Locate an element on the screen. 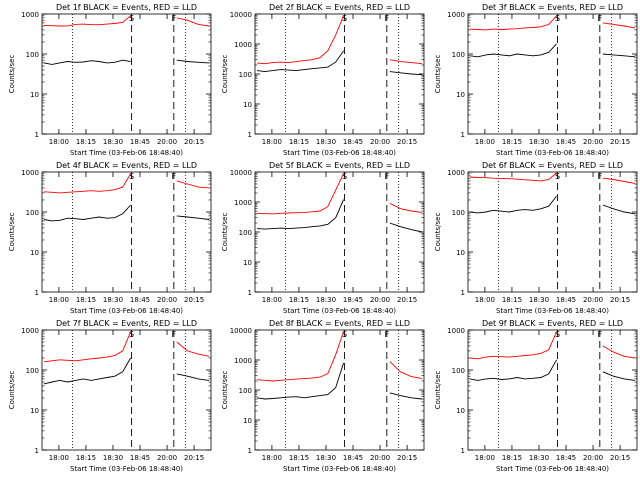  panel-7-xlabel: Start Time (03-Feb-06 18:48:40) is located at coordinates (126, 469).